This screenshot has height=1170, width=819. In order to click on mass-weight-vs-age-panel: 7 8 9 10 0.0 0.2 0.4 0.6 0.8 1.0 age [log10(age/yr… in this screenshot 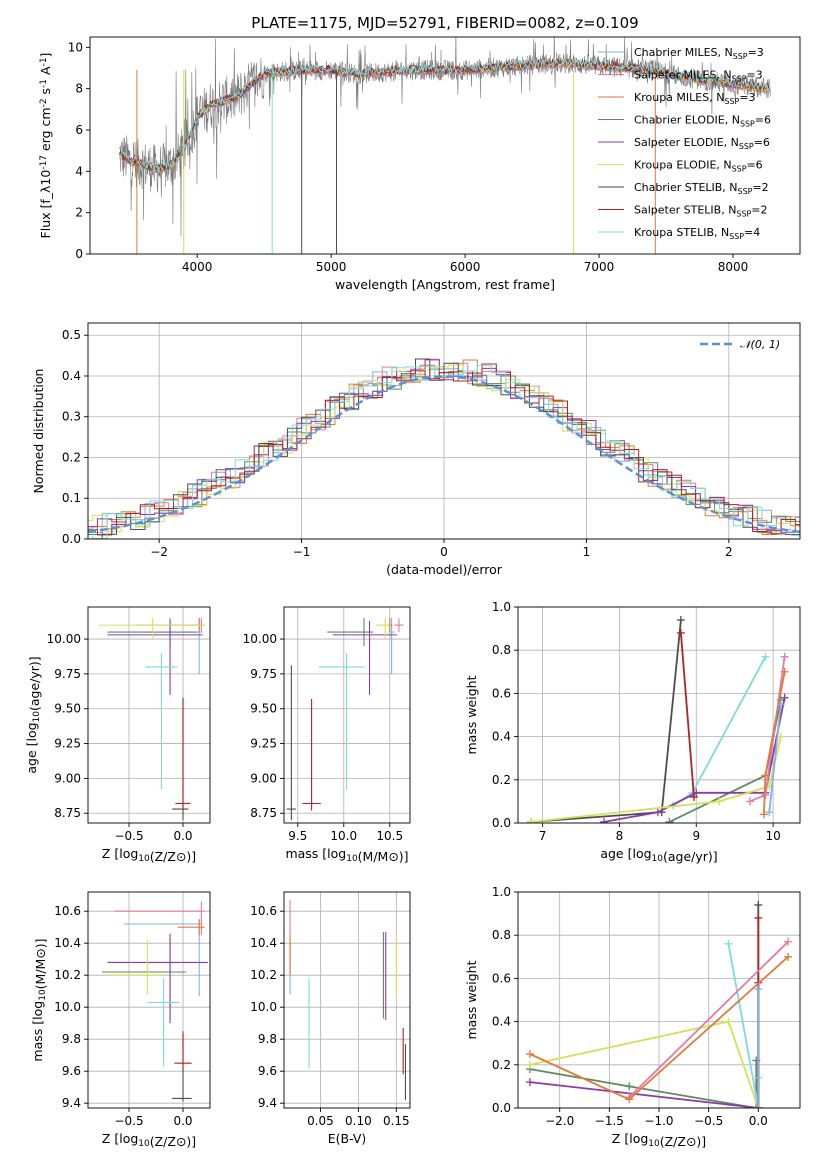, I will do `click(632, 732)`.